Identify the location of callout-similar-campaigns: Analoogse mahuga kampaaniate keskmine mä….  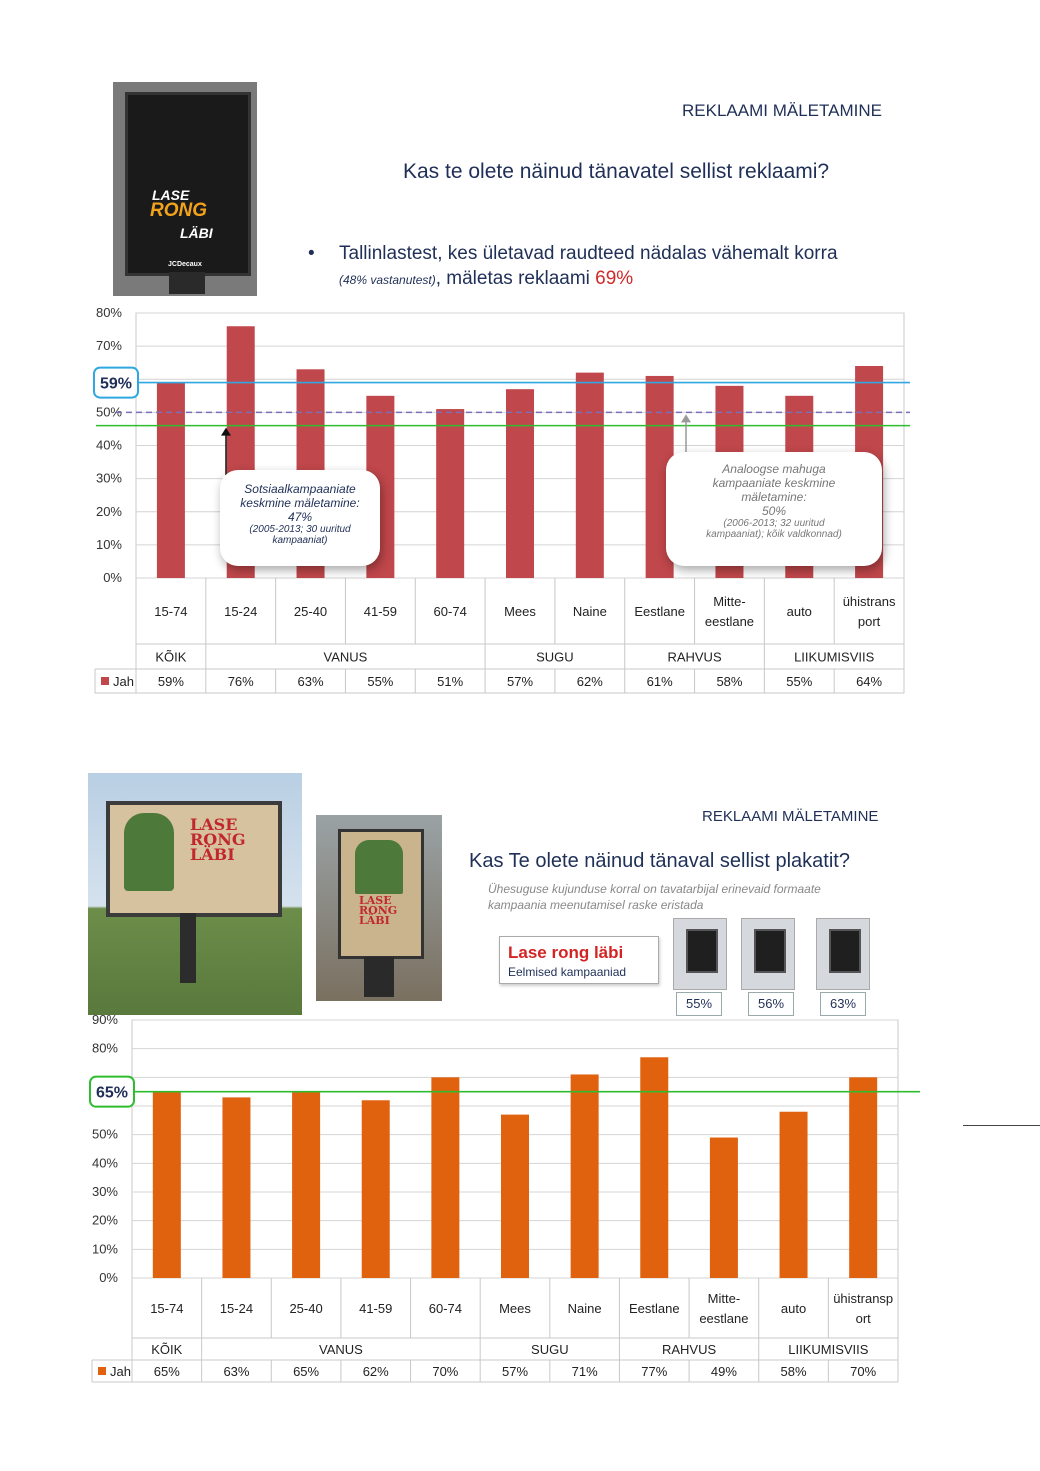
(774, 509).